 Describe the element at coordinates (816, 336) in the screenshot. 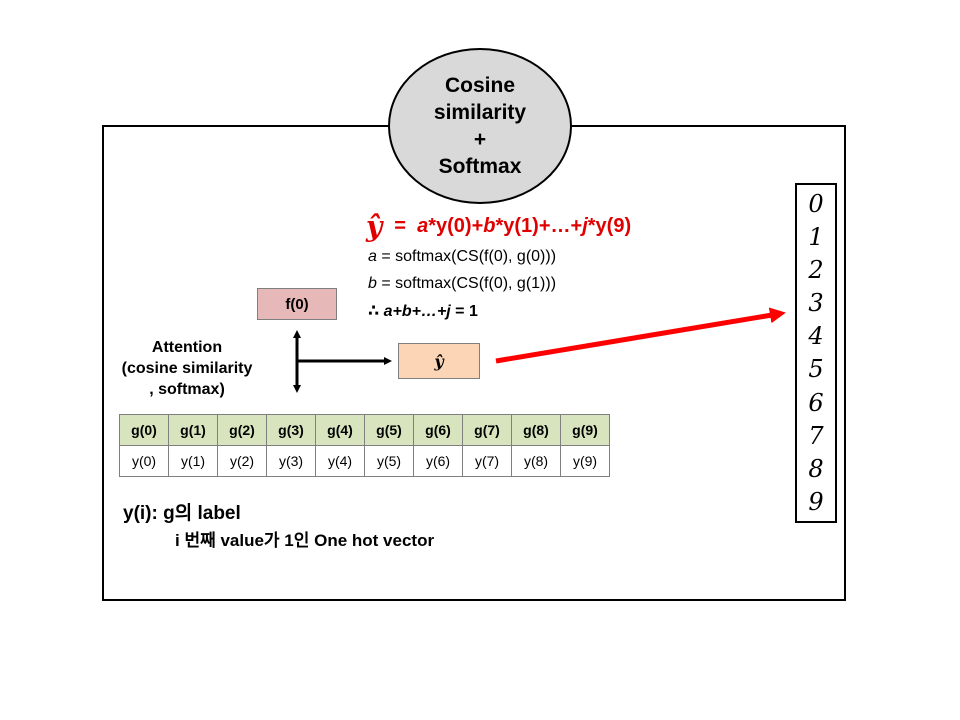

I see `digit: 4` at that location.